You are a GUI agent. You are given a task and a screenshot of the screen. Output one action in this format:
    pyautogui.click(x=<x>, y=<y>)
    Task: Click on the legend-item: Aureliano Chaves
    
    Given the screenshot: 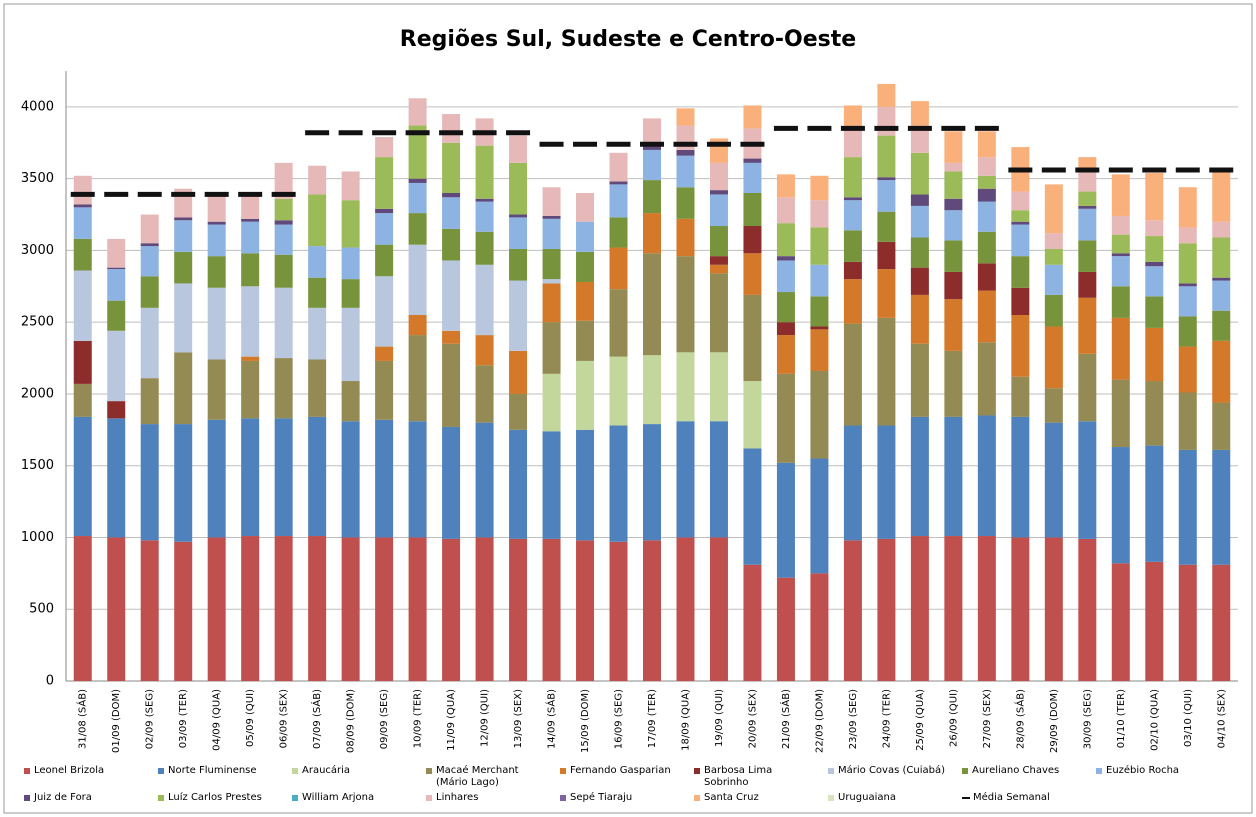 What is the action you would take?
    pyautogui.click(x=1024, y=771)
    